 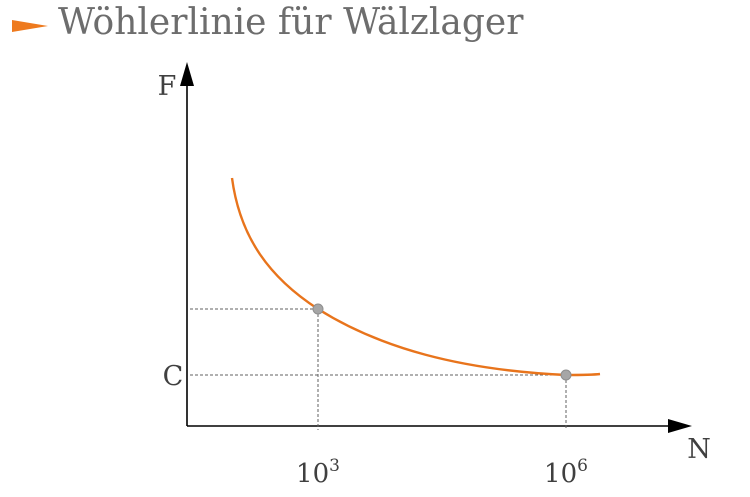 What do you see at coordinates (318, 309) in the screenshot?
I see `curve-point-upper` at bounding box center [318, 309].